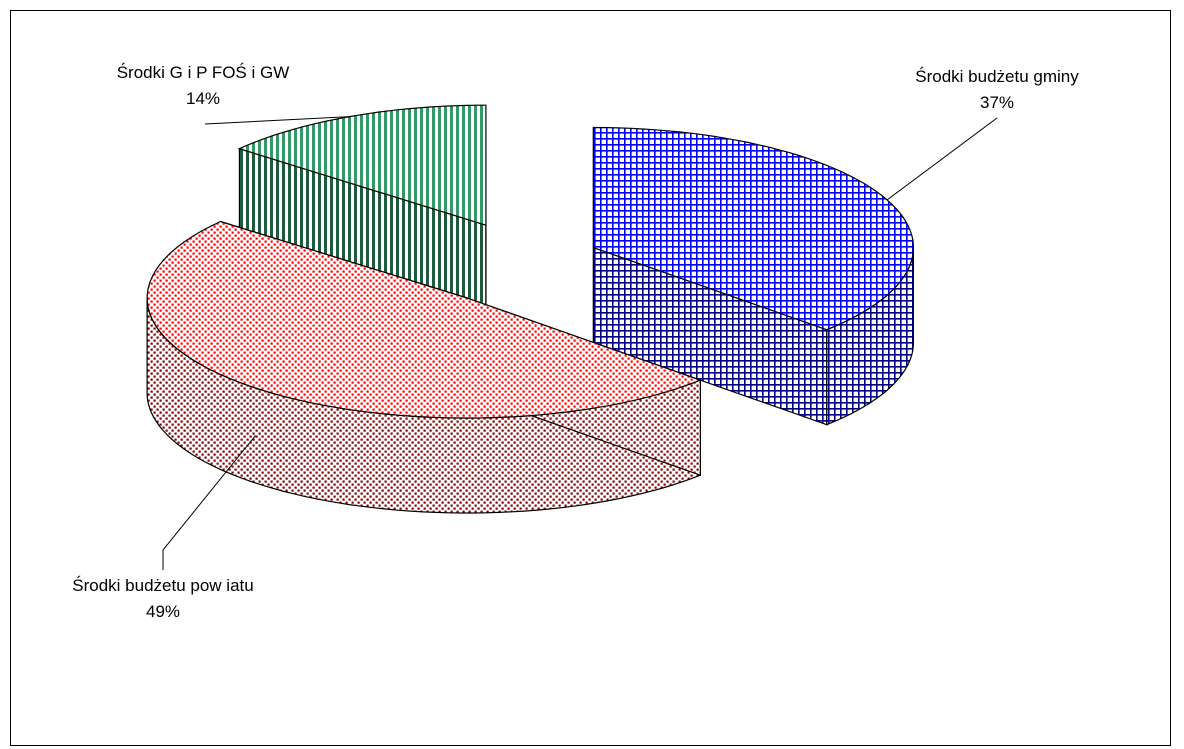  What do you see at coordinates (997, 76) in the screenshot?
I see `data-label-gmina-name: Środki budżetu gminy` at bounding box center [997, 76].